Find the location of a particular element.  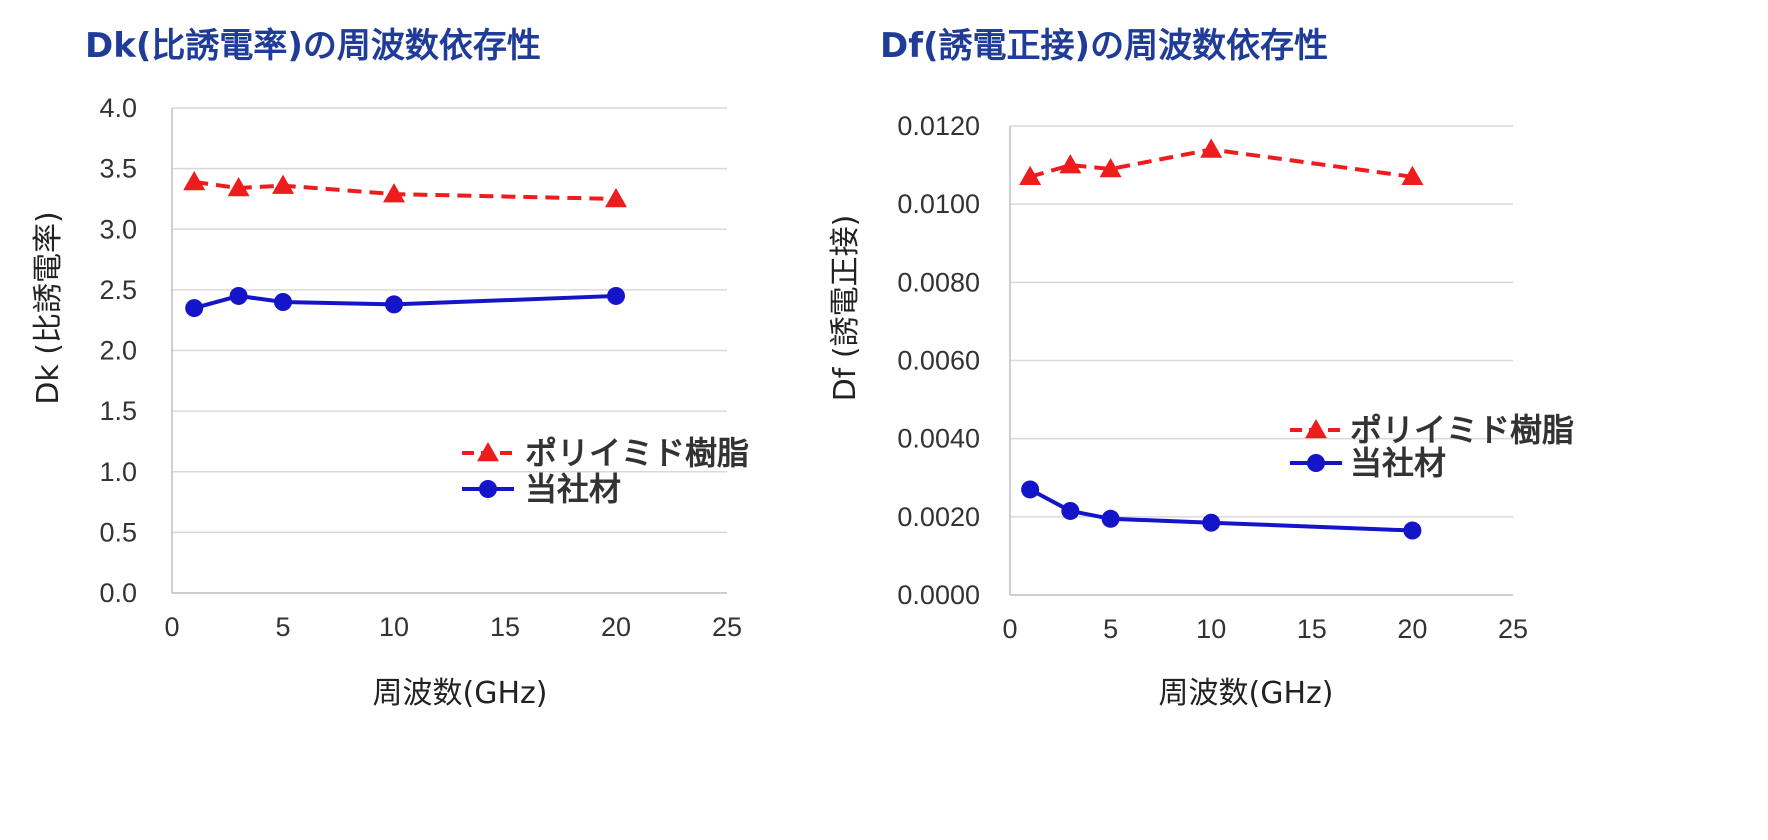

y-tick-label: 2.5 is located at coordinates (118, 290).